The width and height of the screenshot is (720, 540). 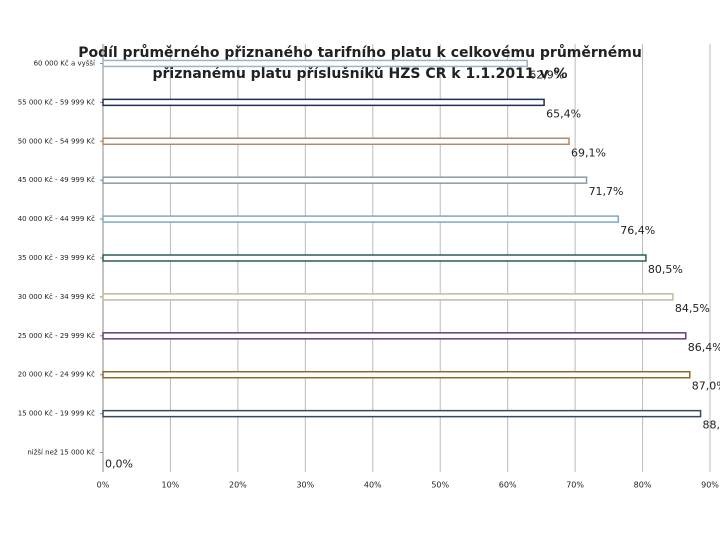 What do you see at coordinates (56, 141) in the screenshot?
I see `y-tick-label: 50 000 Kč - 54 999 Kč` at bounding box center [56, 141].